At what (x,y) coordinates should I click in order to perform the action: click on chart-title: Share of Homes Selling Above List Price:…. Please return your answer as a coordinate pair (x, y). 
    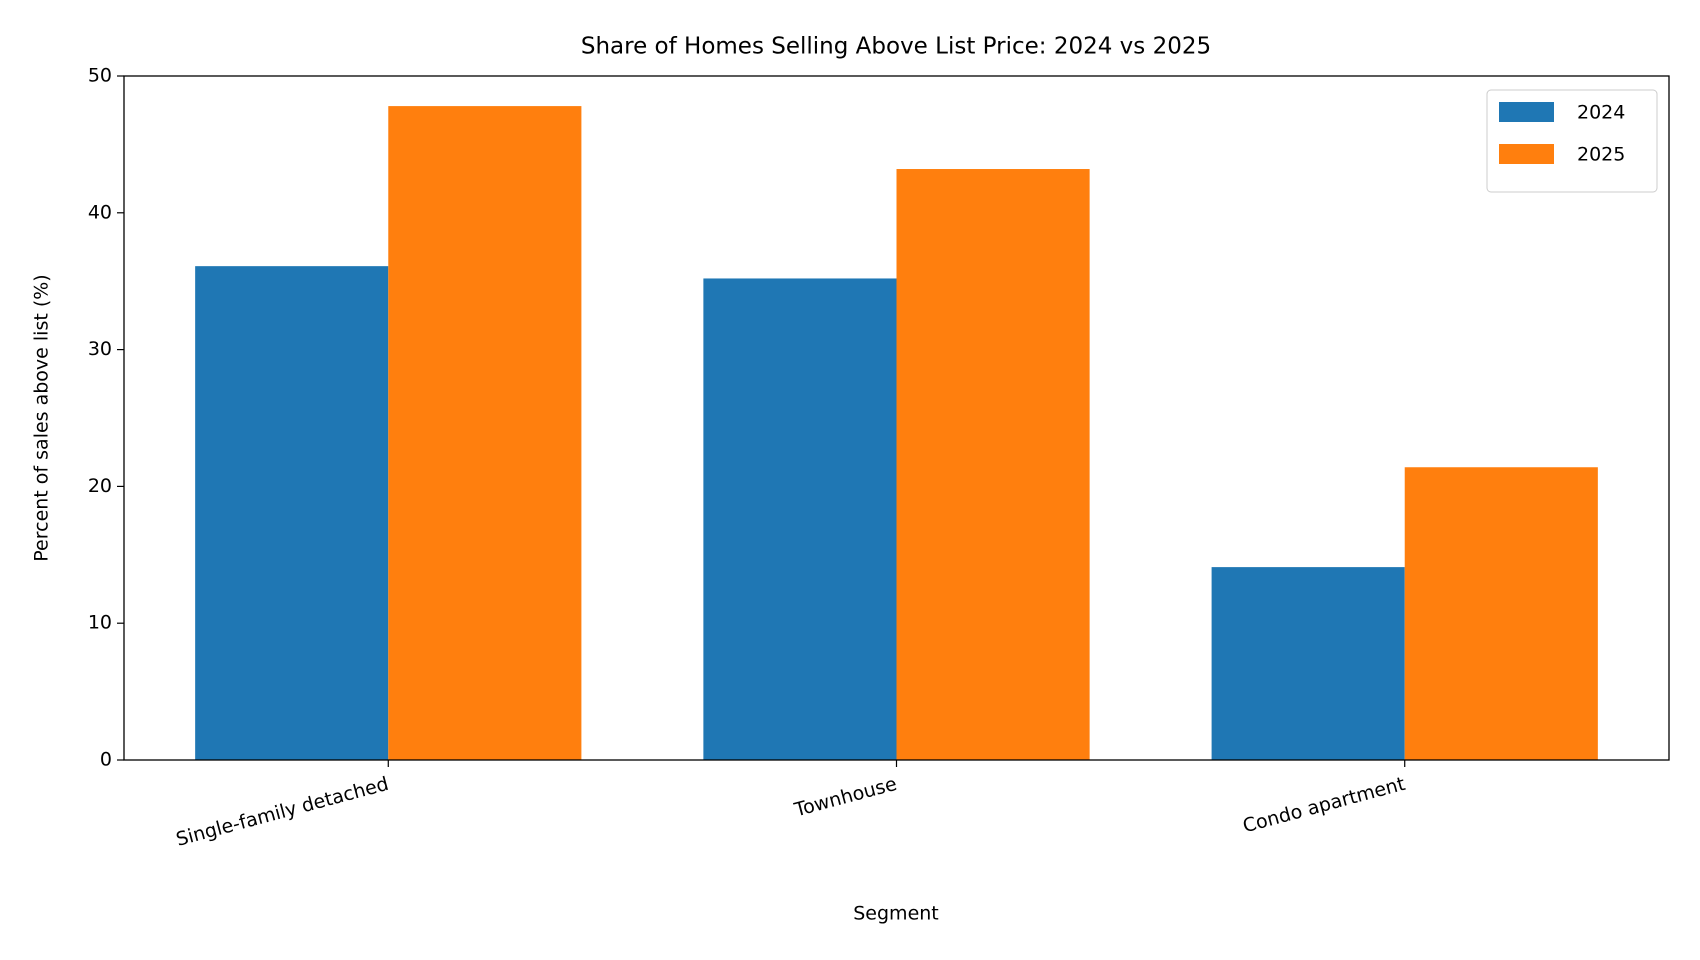
    Looking at the image, I should click on (896, 47).